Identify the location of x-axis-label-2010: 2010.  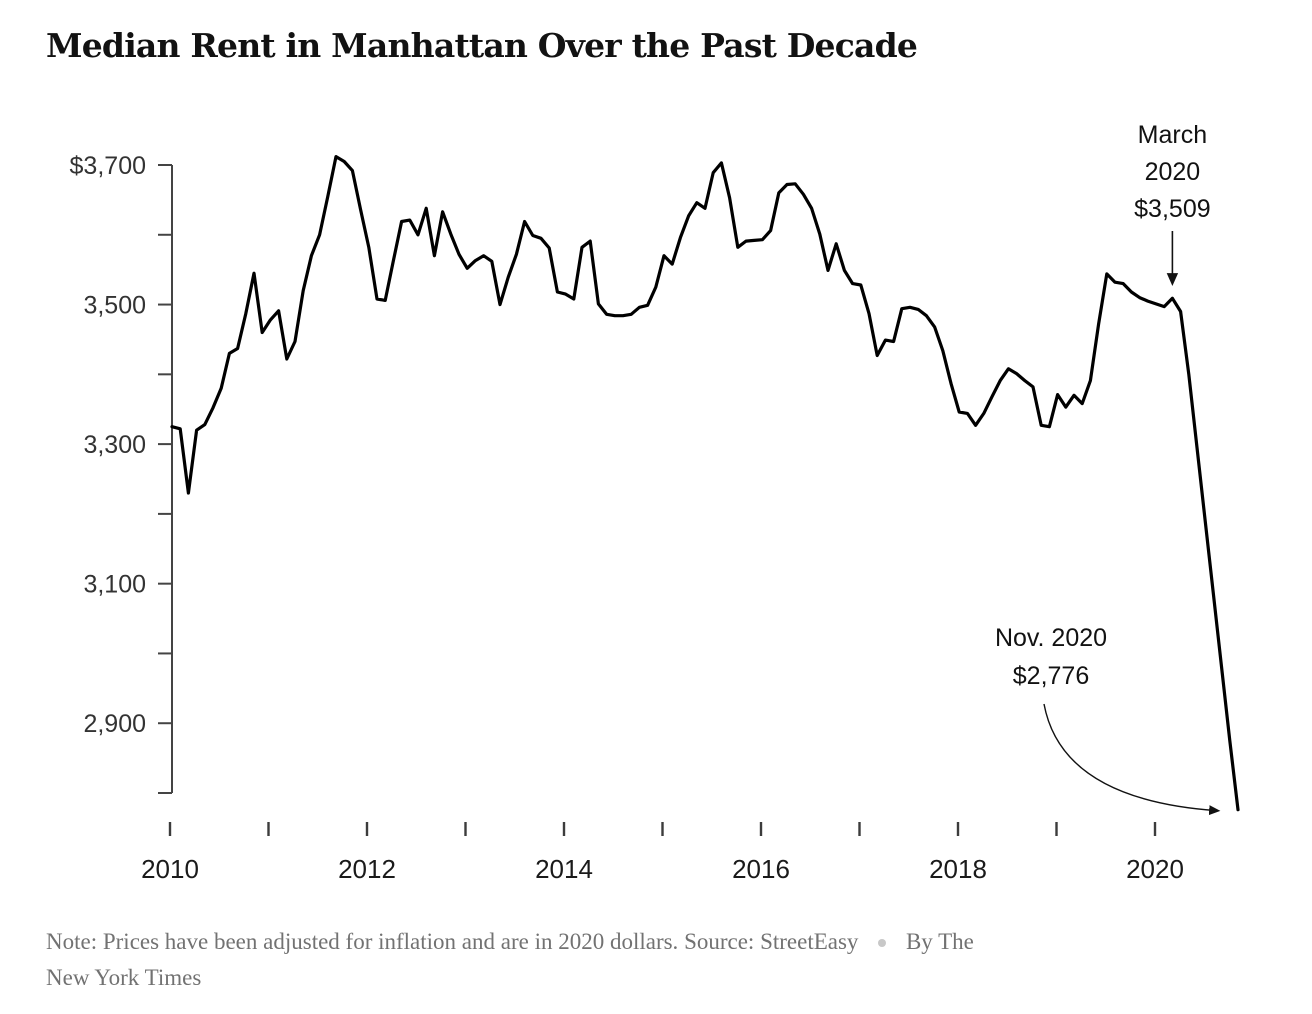
(170, 869).